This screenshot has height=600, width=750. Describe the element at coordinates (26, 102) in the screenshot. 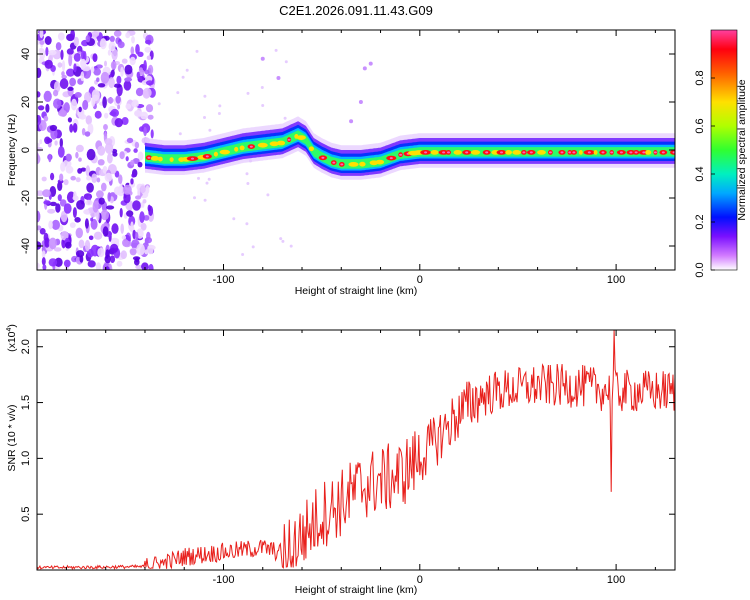

I see `y-tick-label: 20` at that location.